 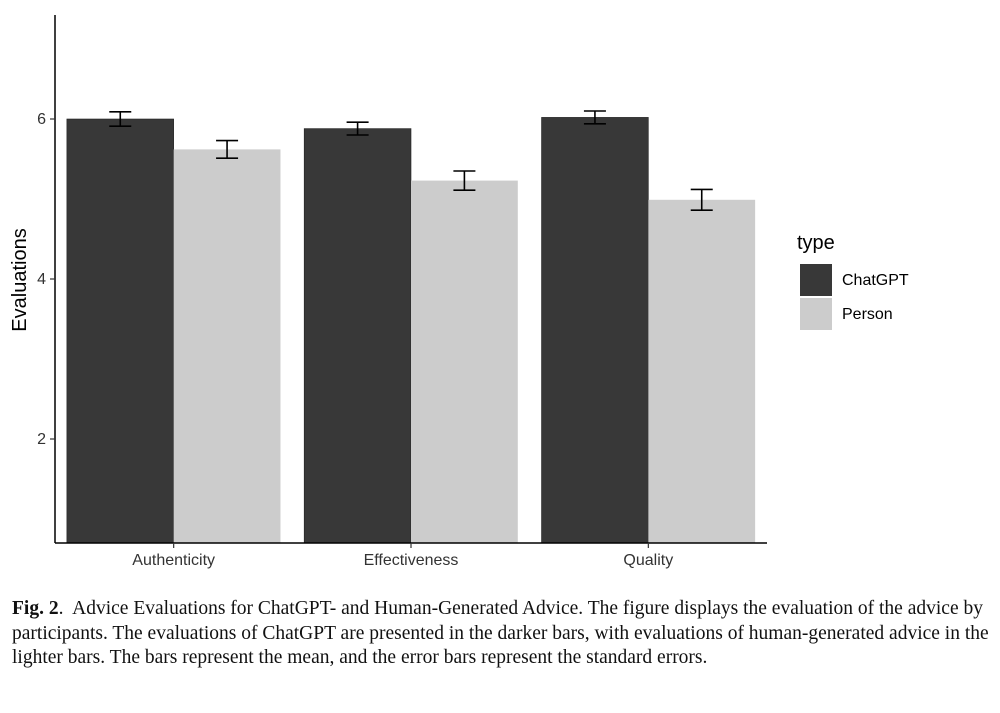 I want to click on errorbar-person-authenticity, so click(x=227, y=149).